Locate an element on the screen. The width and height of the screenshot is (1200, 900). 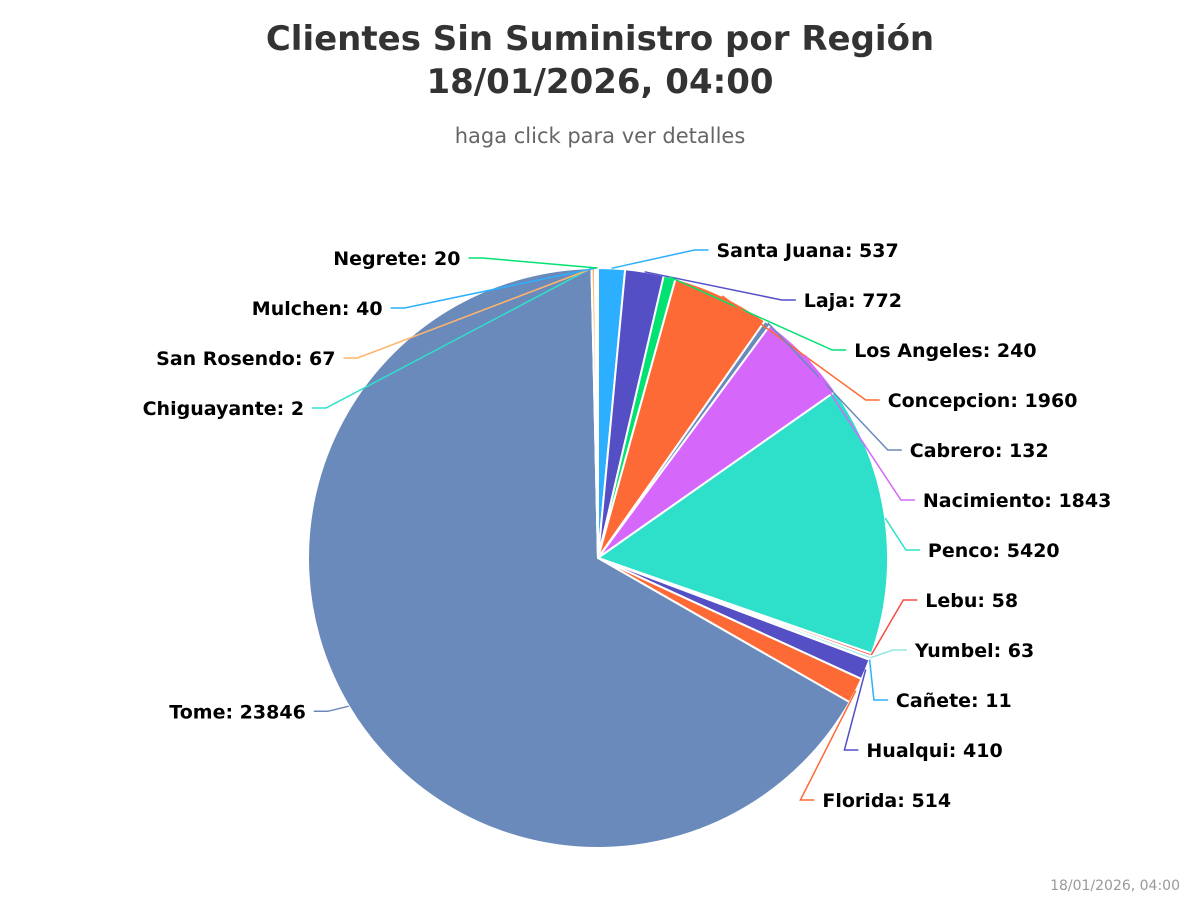
connector-concepcion is located at coordinates (800, 348).